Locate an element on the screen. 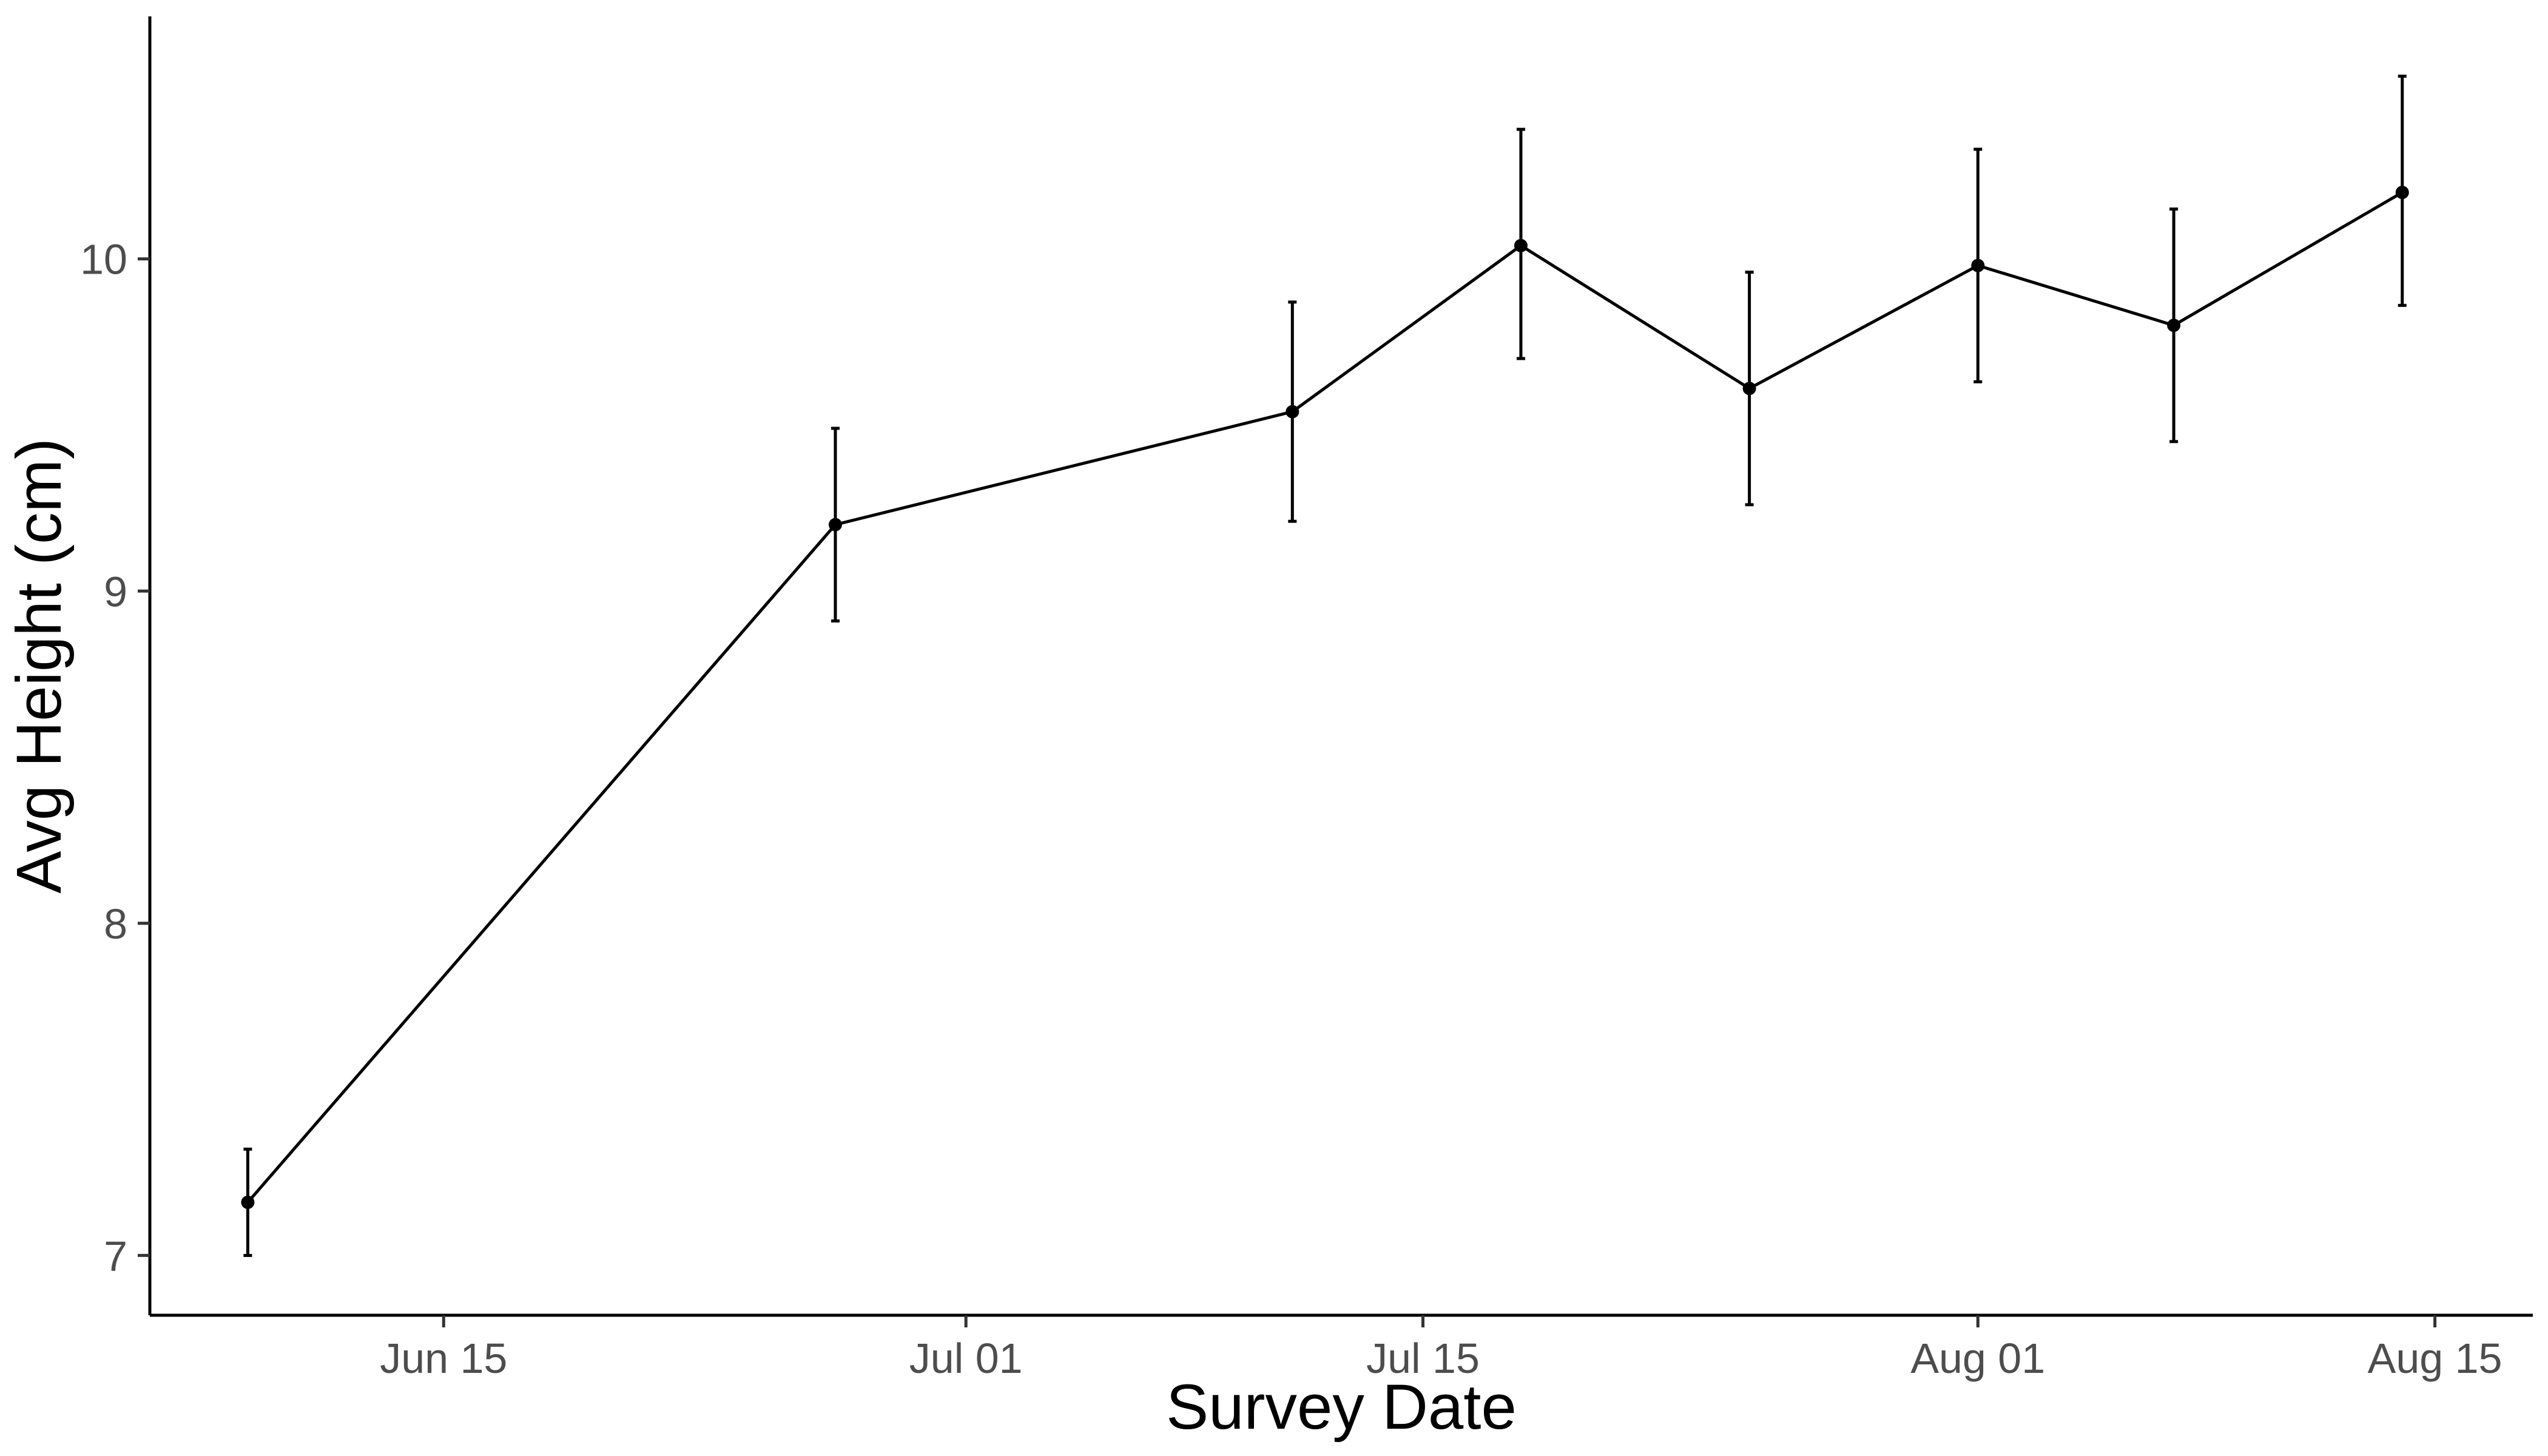 The width and height of the screenshot is (2548, 1456). y-axis-title: Avg Height (cm) is located at coordinates (39, 666).